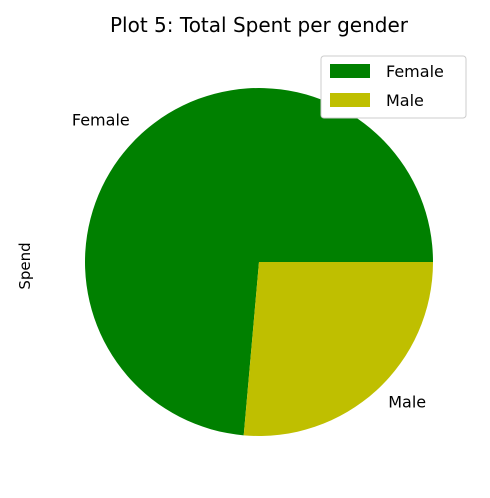 This screenshot has height=498, width=490. What do you see at coordinates (350, 71) in the screenshot?
I see `legend-swatch-female` at bounding box center [350, 71].